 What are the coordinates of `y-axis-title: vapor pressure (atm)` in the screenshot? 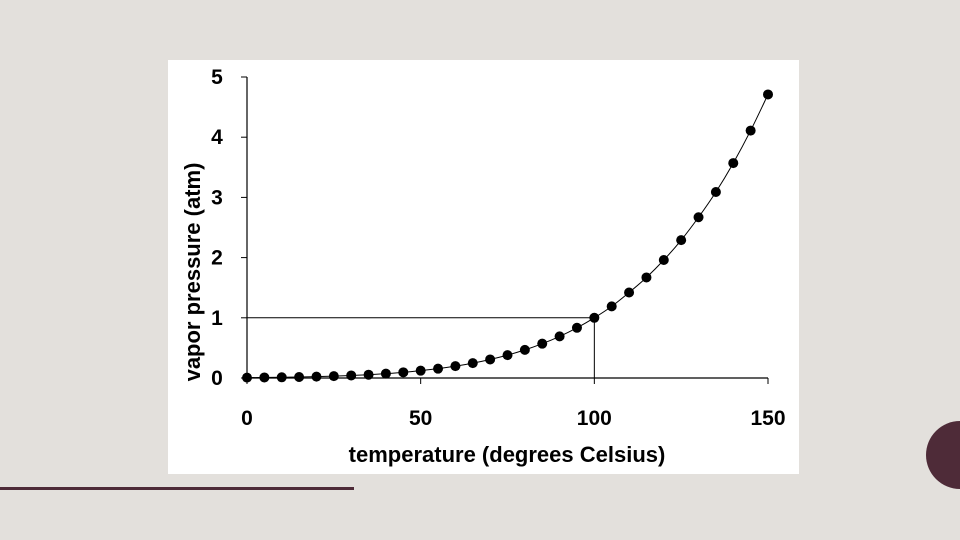 It's located at (192, 272).